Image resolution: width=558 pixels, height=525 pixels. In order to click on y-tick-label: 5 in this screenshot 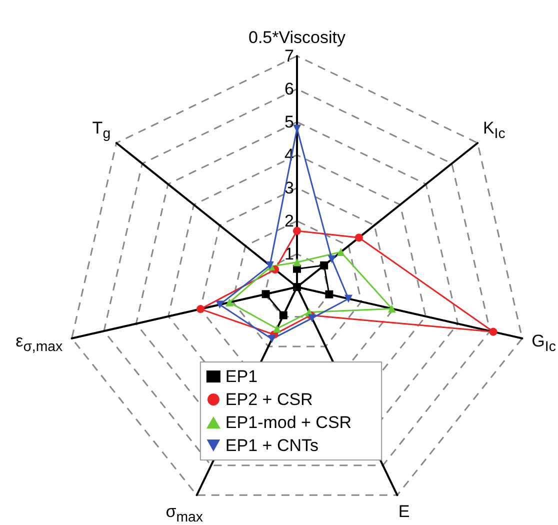, I will do `click(289, 122)`.